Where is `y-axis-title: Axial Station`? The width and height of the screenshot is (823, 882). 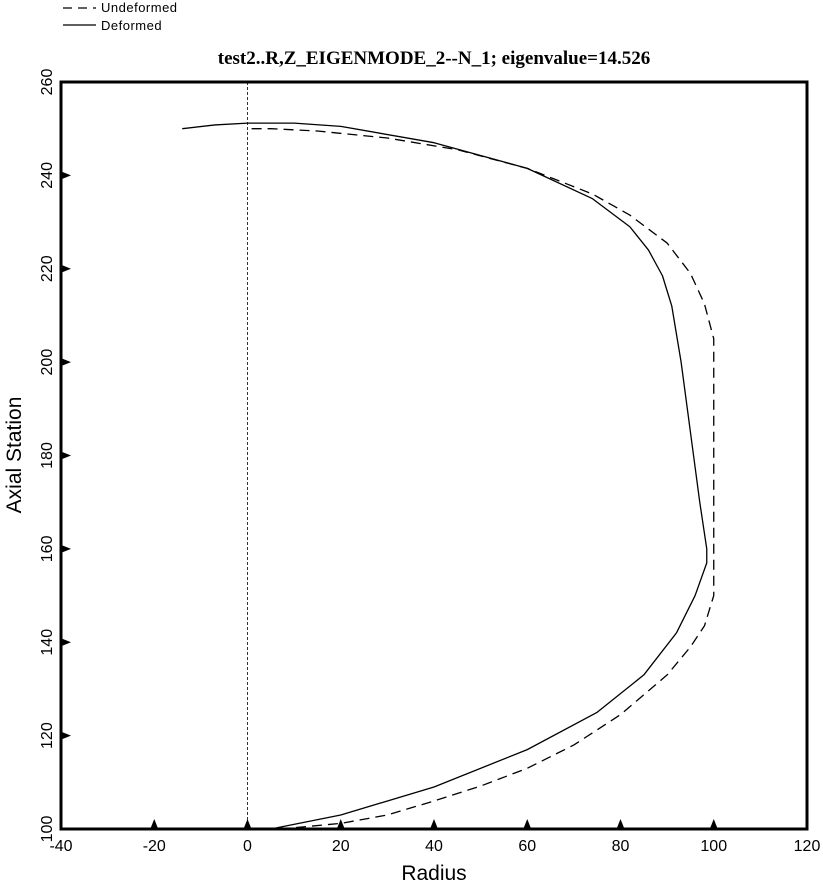
y-axis-title: Axial Station is located at coordinates (14, 455).